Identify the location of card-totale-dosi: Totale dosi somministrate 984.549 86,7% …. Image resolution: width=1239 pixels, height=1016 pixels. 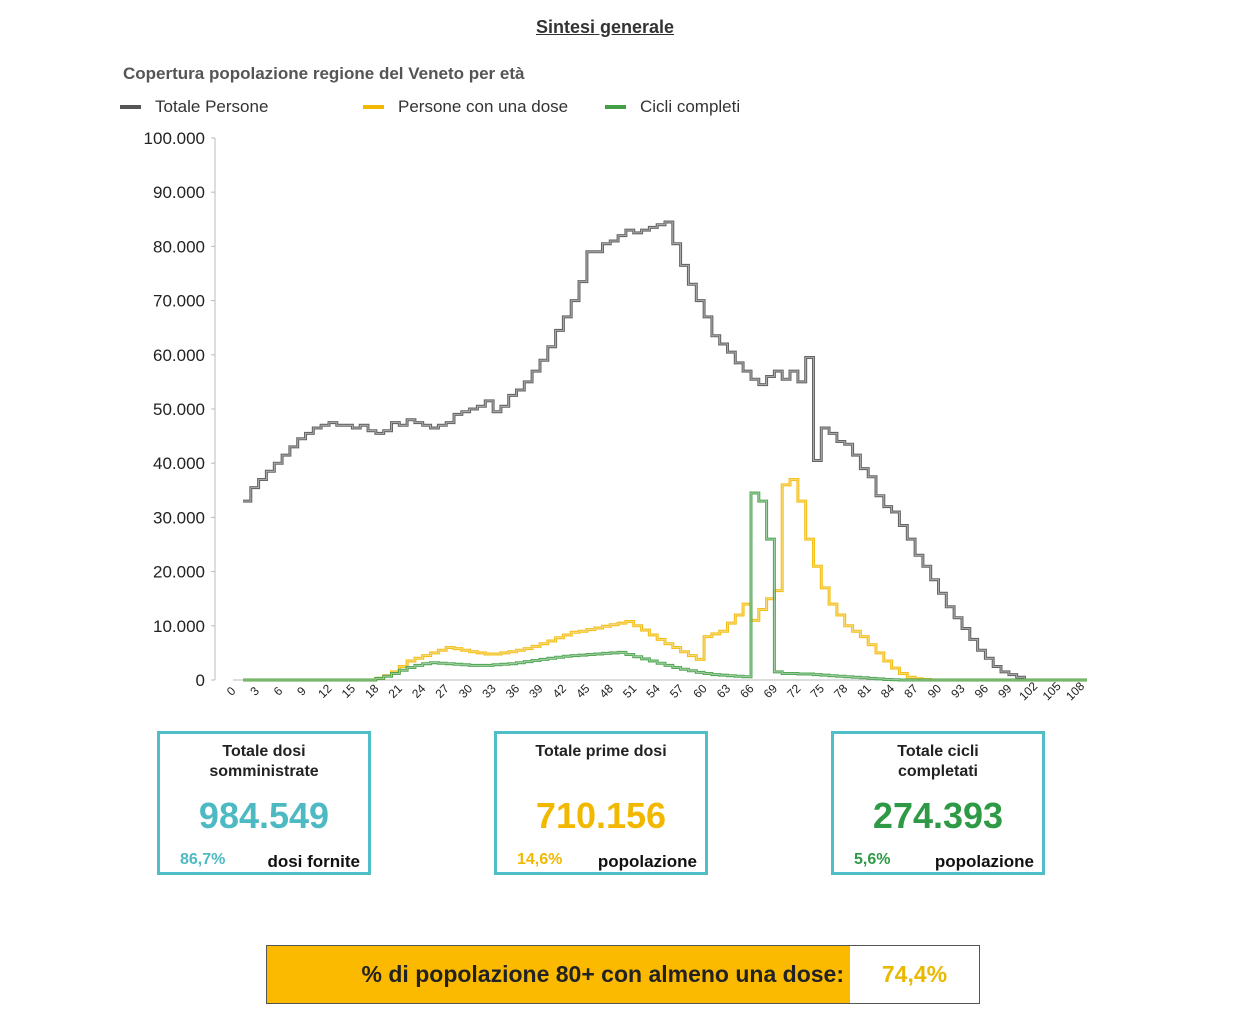
(264, 803).